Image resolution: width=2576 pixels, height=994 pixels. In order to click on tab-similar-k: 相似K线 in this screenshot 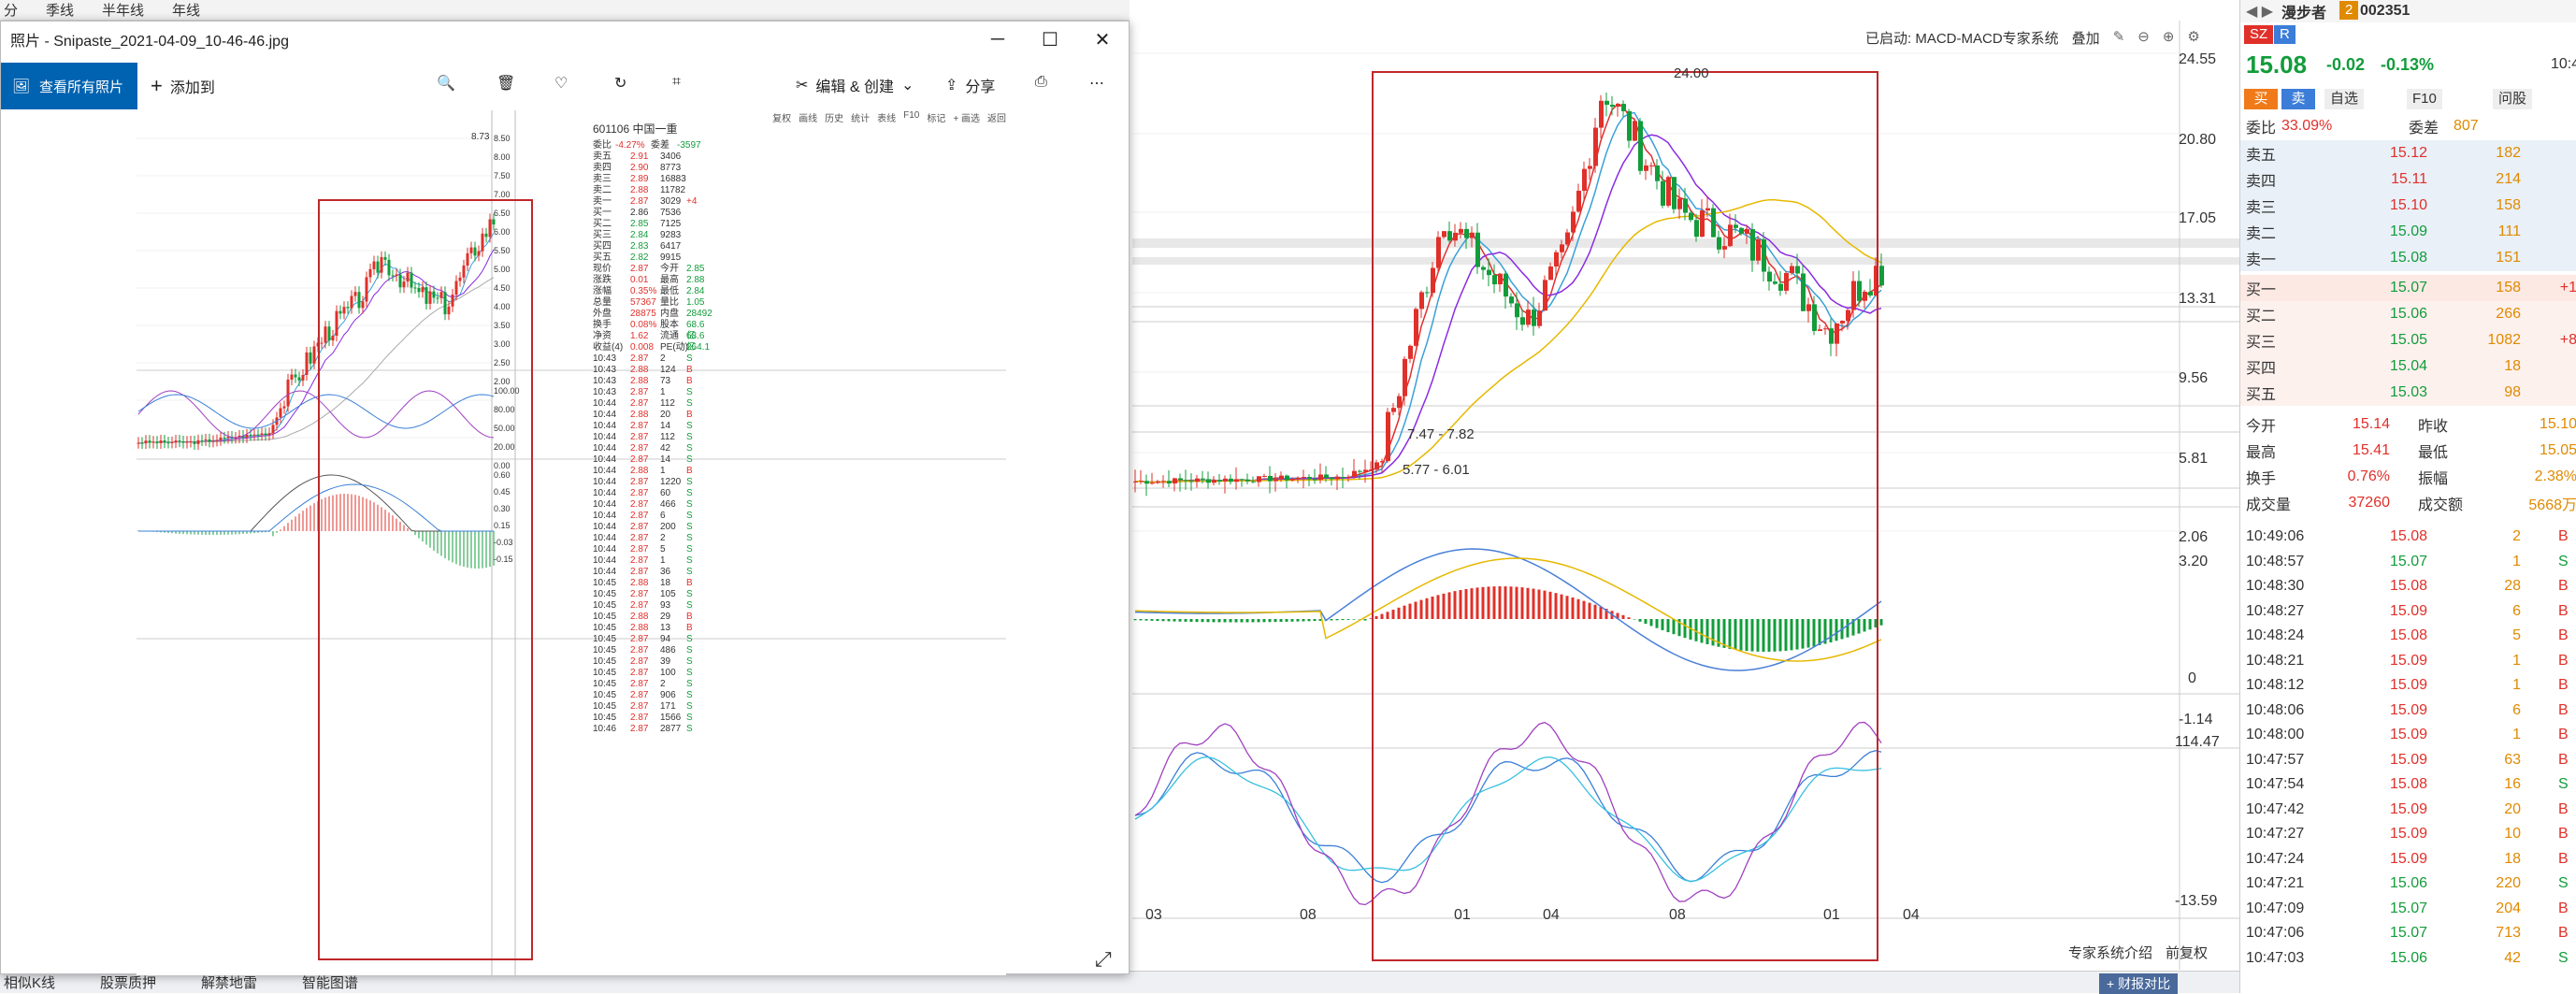, I will do `click(30, 982)`.